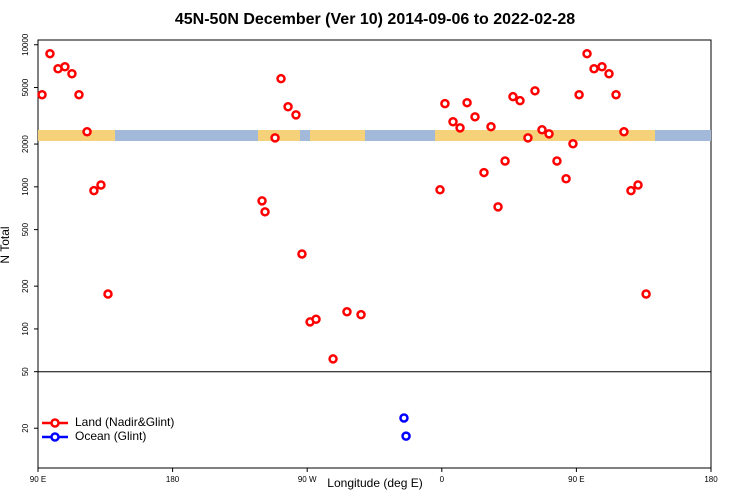 This screenshot has height=500, width=750. What do you see at coordinates (6, 244) in the screenshot?
I see `y-axis-label: N Total` at bounding box center [6, 244].